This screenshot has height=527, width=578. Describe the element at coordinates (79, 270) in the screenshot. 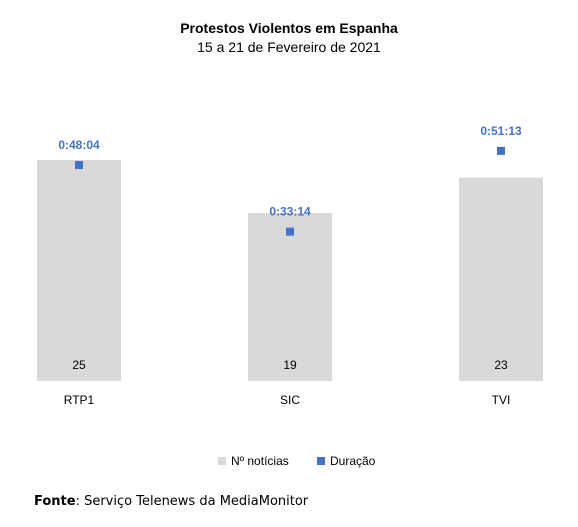

I see `bar-rtp1` at that location.